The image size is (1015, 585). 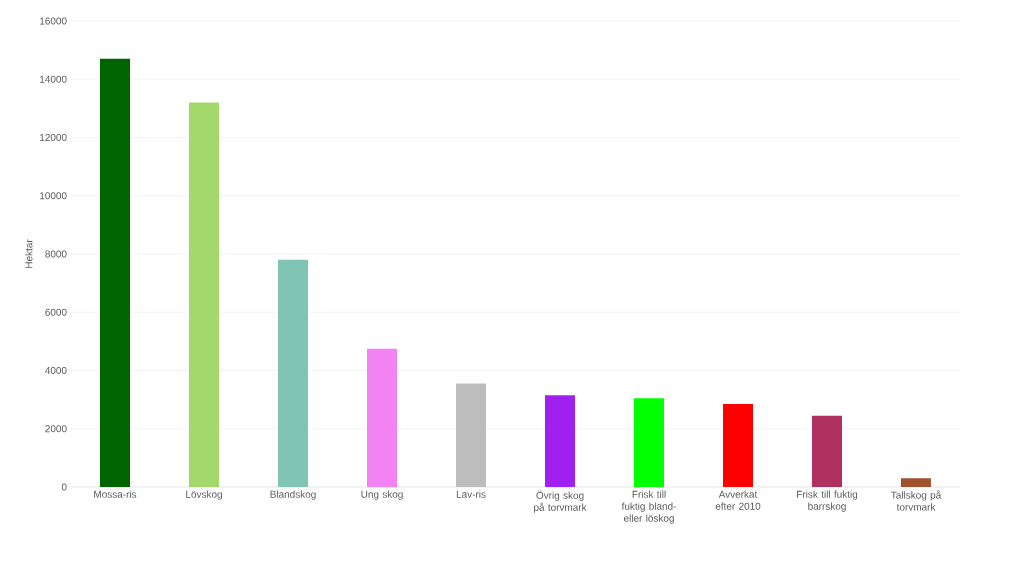 I want to click on x-tick-label: Frisk till fuktig barrskog, so click(x=827, y=501).